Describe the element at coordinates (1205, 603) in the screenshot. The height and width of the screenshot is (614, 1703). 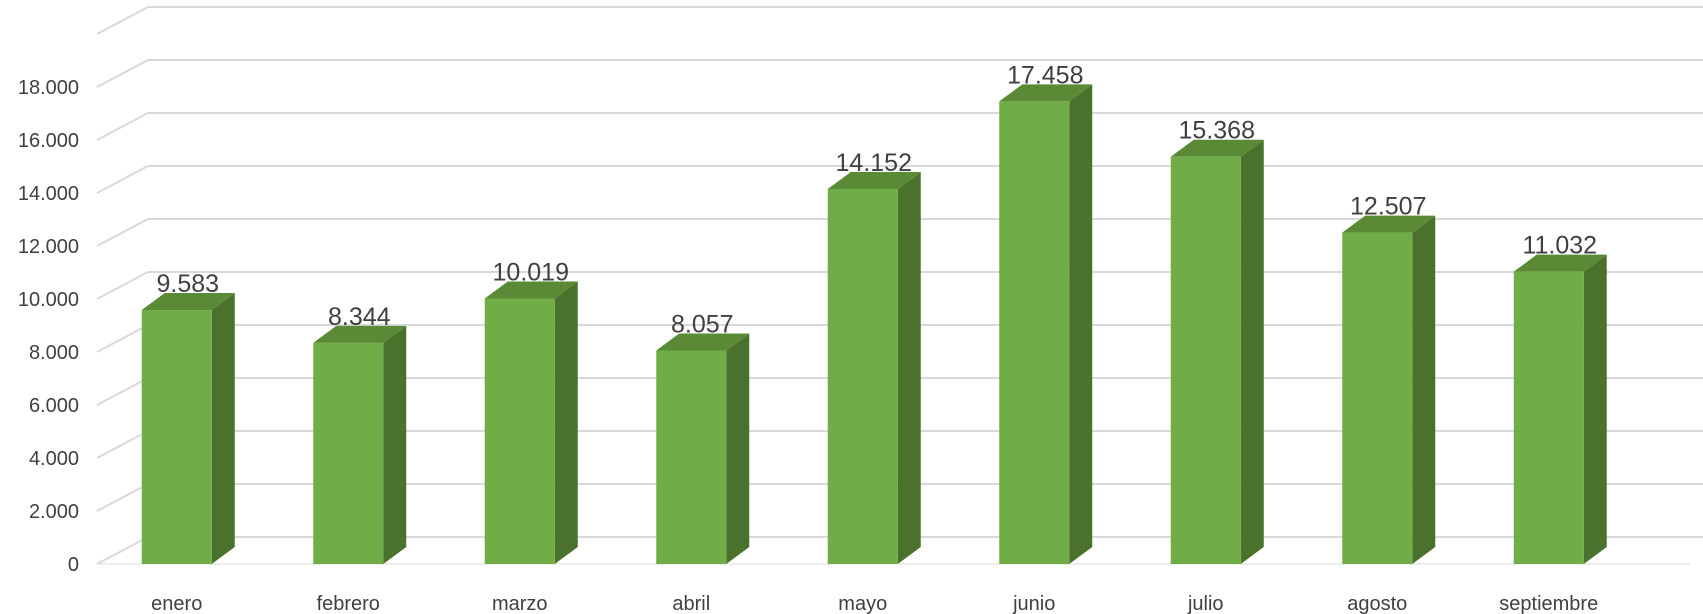
I see `x-category-label: julio` at that location.